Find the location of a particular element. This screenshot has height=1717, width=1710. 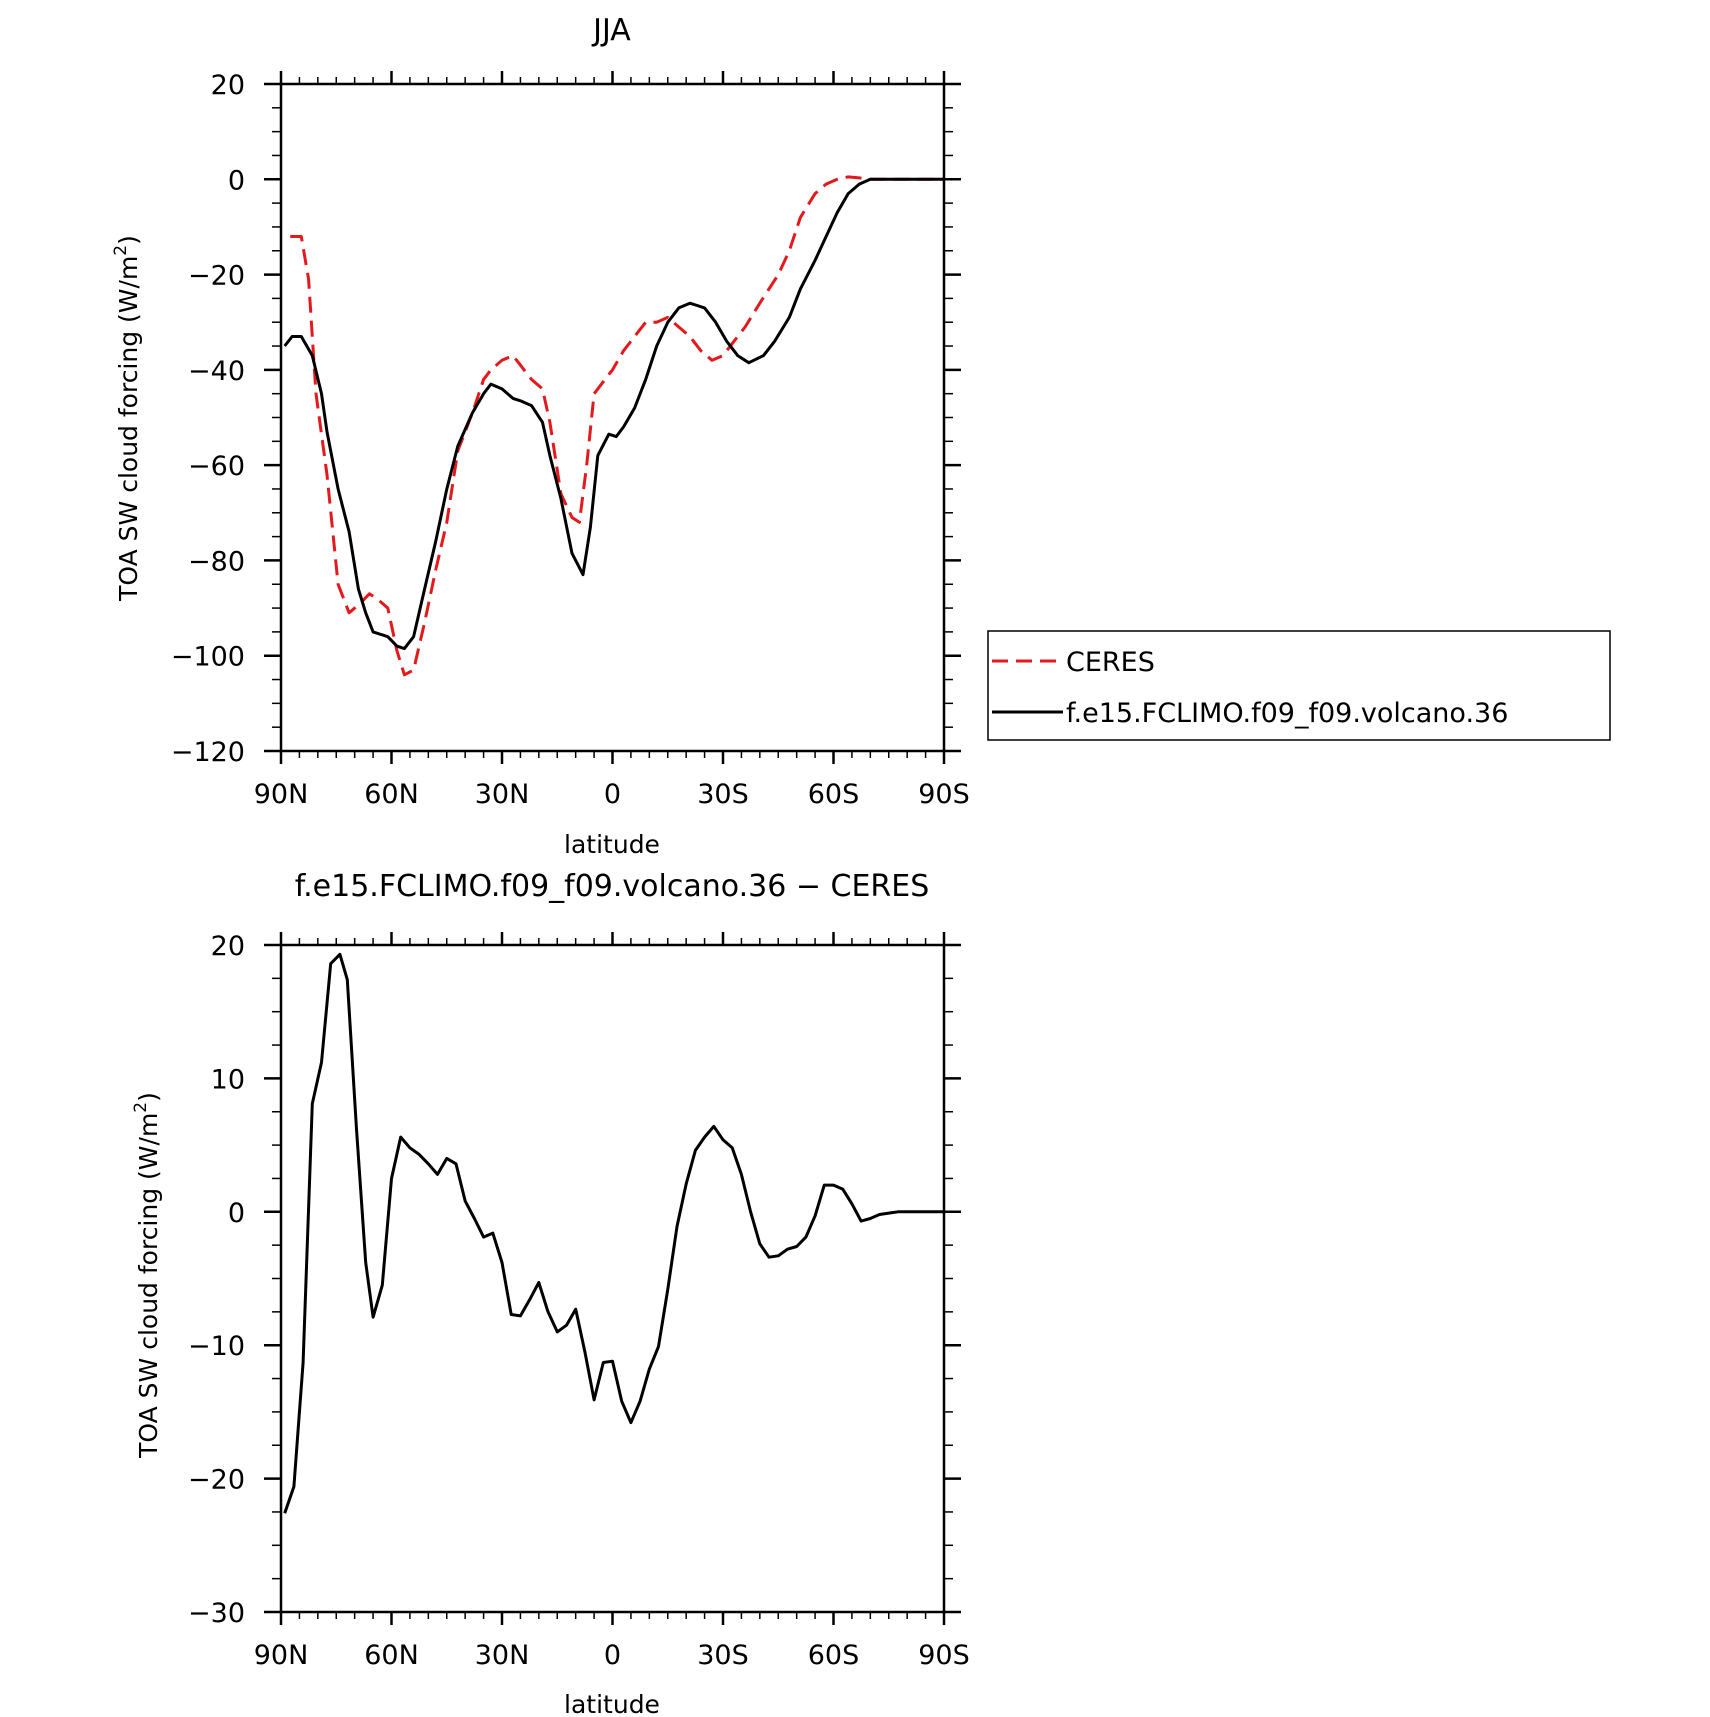

bottom-y-tick-labels: 20 10 0 −10 −20 −30 is located at coordinates (216, 1280).